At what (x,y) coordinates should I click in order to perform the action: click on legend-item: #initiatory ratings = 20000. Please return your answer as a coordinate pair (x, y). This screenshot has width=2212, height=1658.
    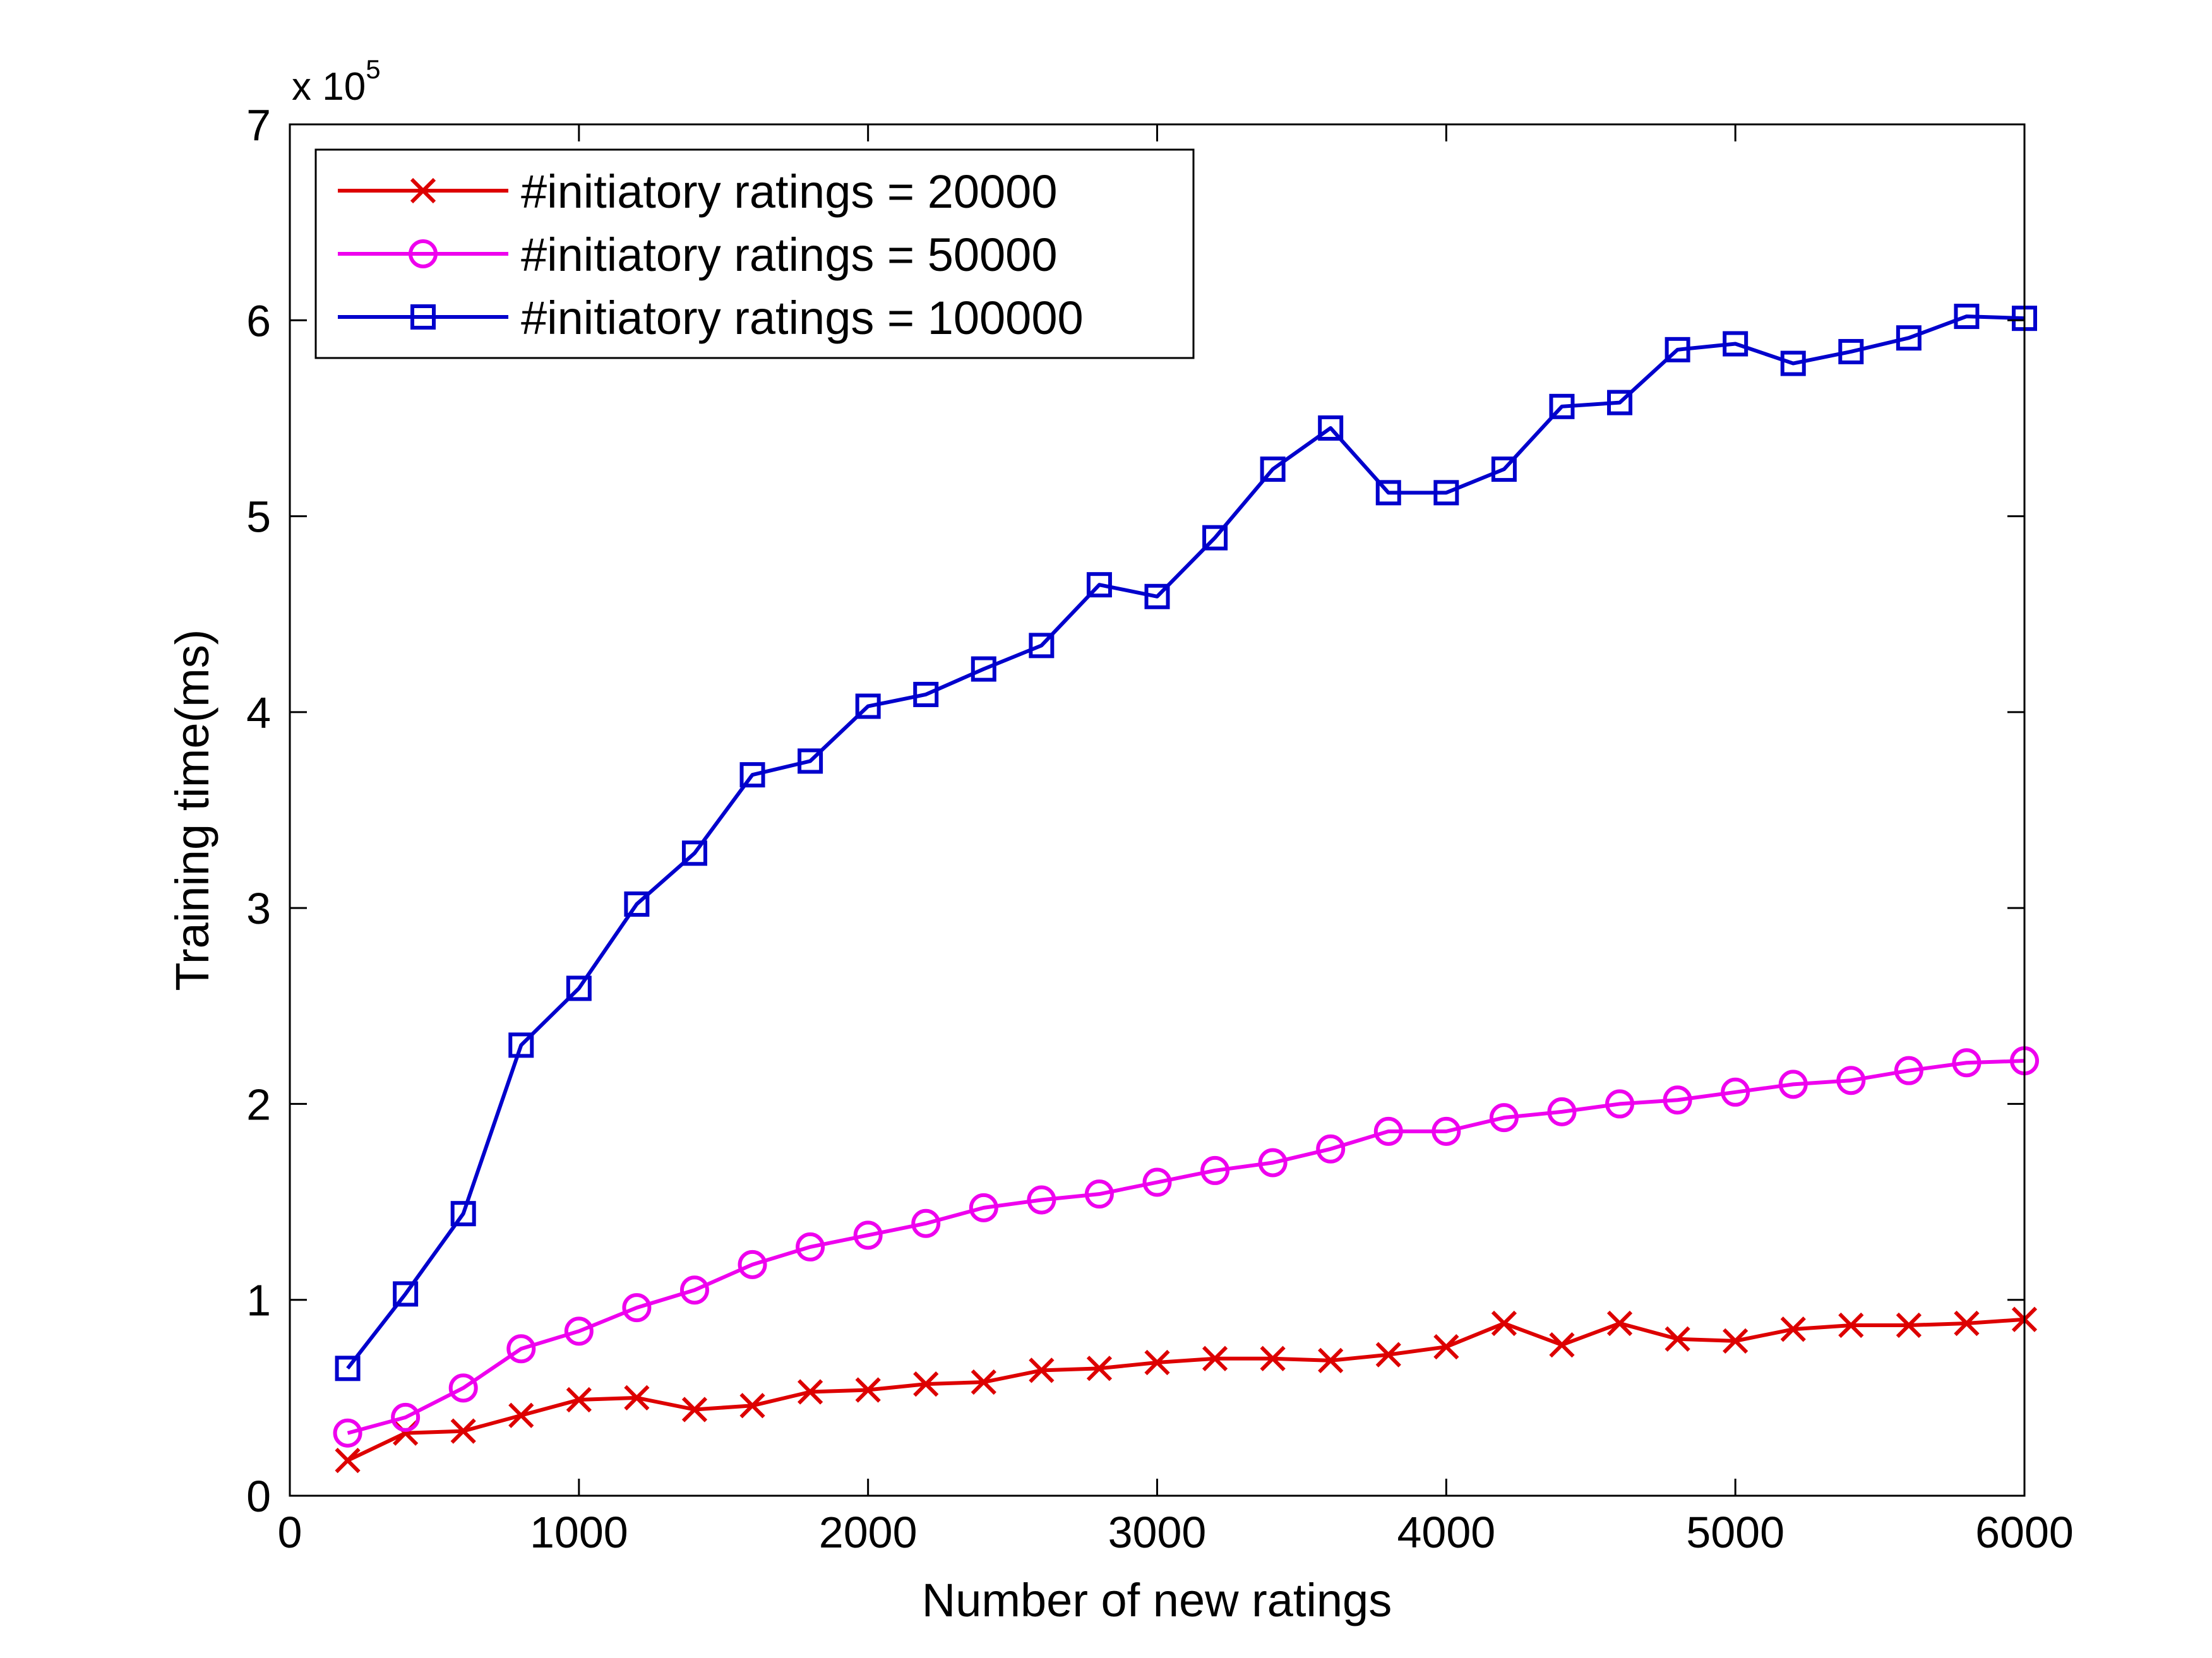
    Looking at the image, I should click on (697, 191).